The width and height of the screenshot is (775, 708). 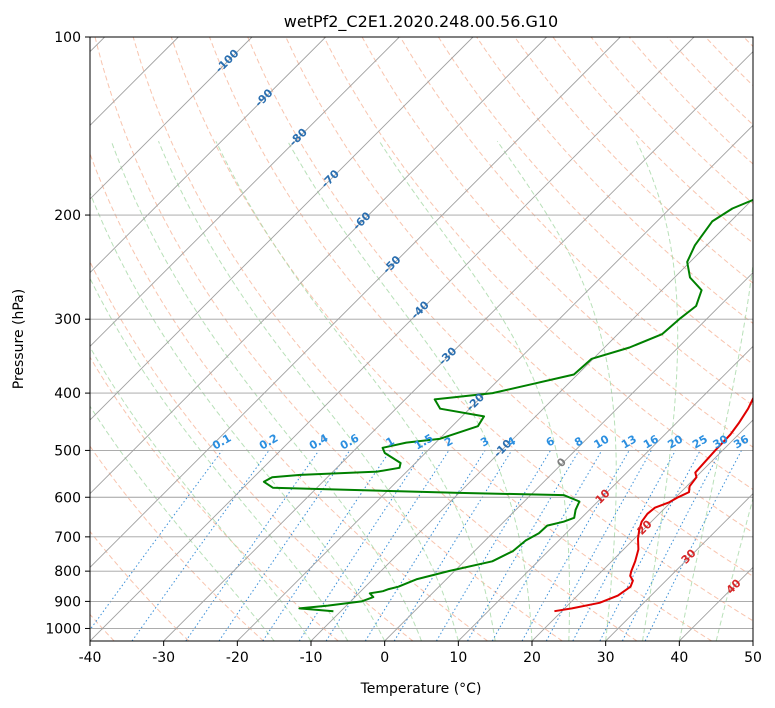 I want to click on y-tick-label: 800, so click(x=67, y=572).